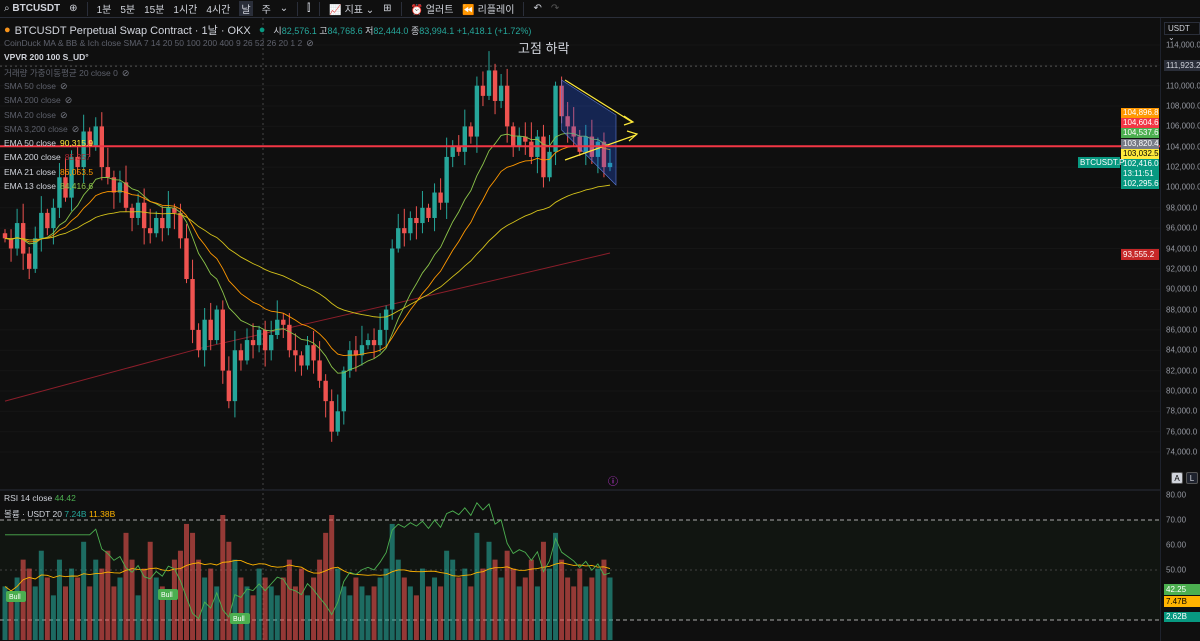 The height and width of the screenshot is (641, 1200). Describe the element at coordinates (1182, 617) in the screenshot. I see `volume-value-label: 2.62B` at that location.